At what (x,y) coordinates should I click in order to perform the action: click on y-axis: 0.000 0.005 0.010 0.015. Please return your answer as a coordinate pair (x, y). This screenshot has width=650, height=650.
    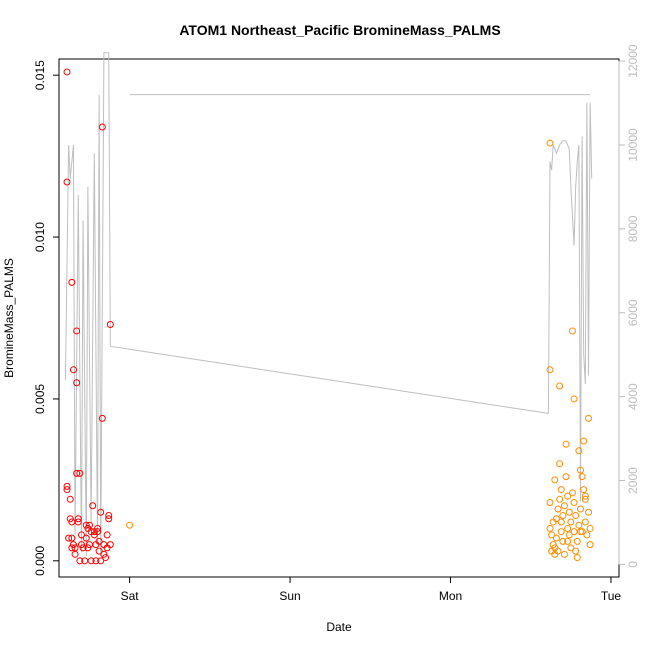
    Looking at the image, I should click on (46, 318).